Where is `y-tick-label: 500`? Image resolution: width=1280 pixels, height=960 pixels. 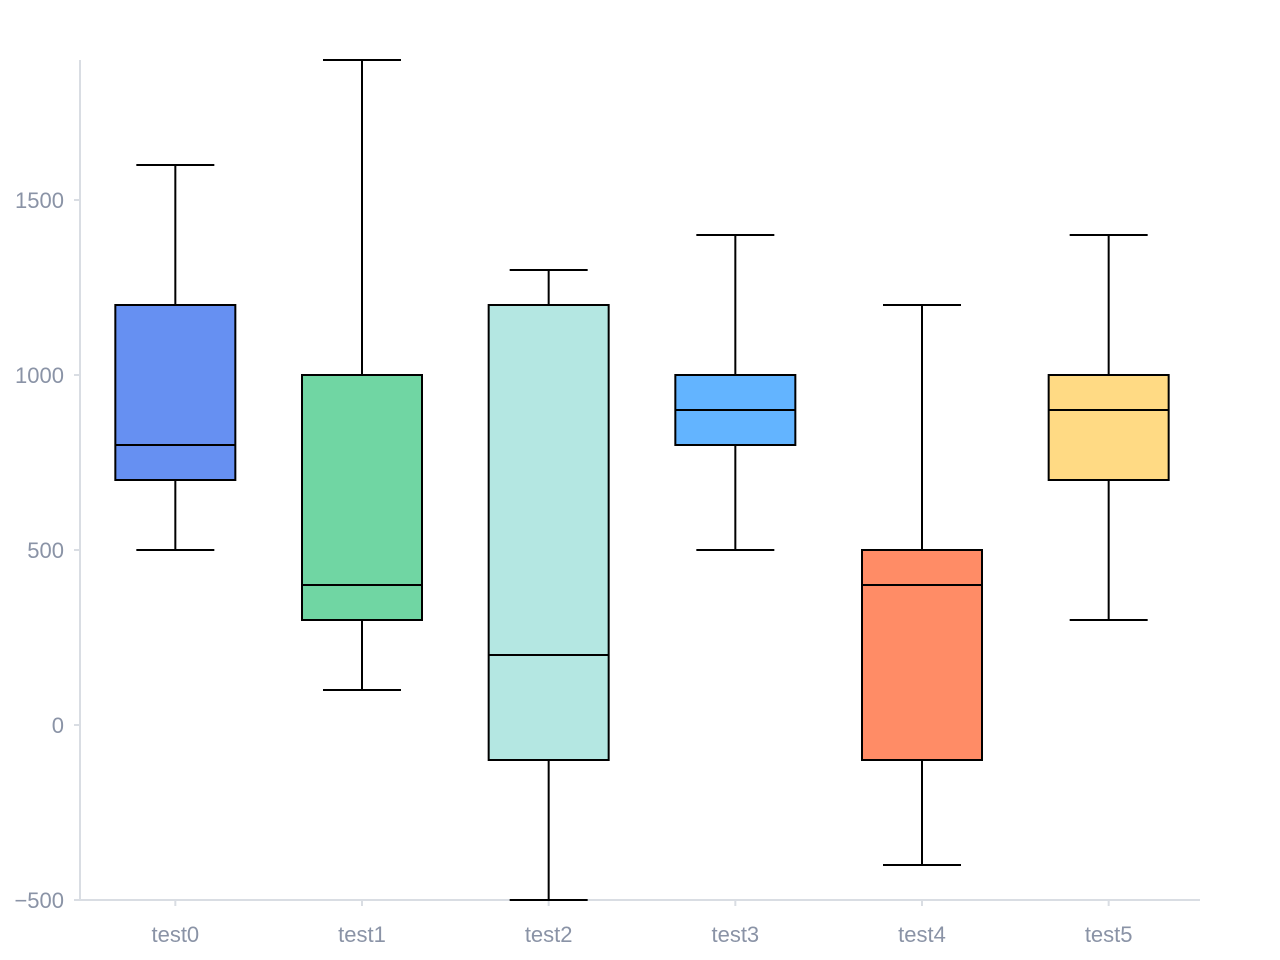
y-tick-label: 500 is located at coordinates (45, 550).